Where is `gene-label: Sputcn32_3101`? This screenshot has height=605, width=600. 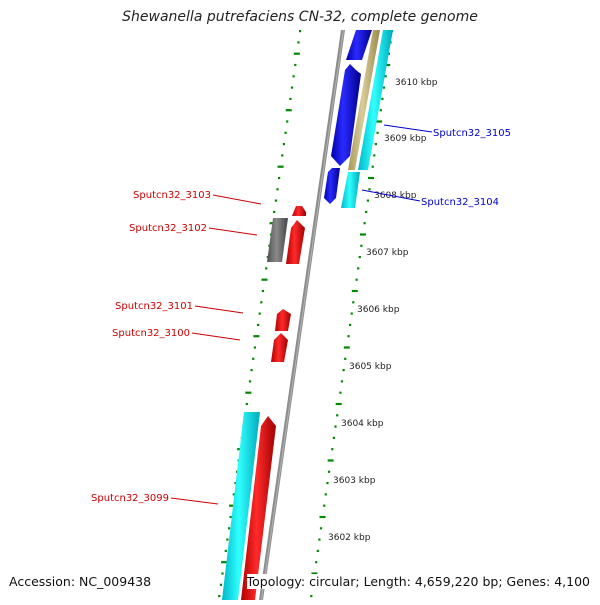
gene-label: Sputcn32_3101 is located at coordinates (154, 306).